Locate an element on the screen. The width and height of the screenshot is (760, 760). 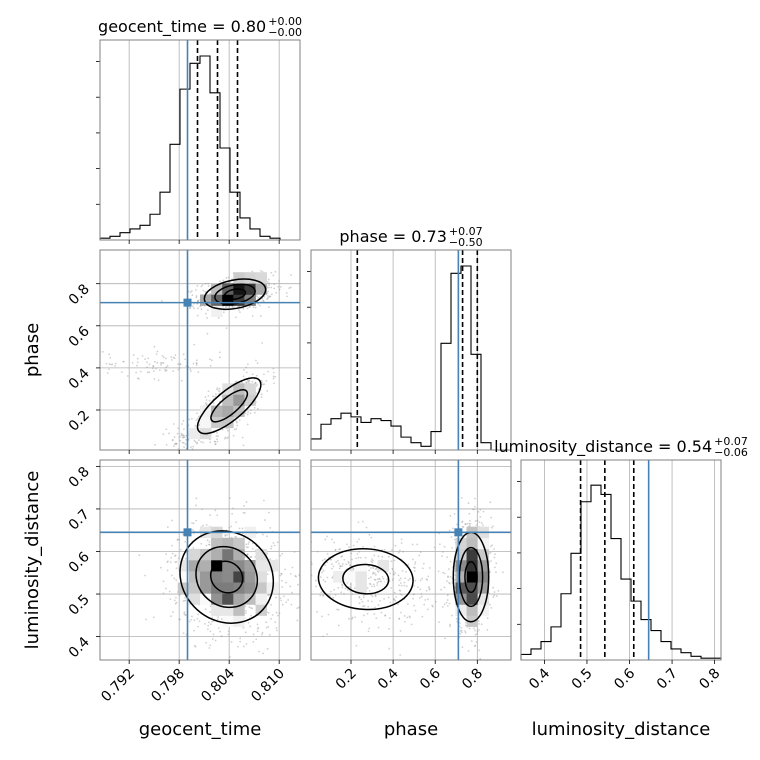
scatter-panel-phase-luminosity_distance is located at coordinates (411, 560).